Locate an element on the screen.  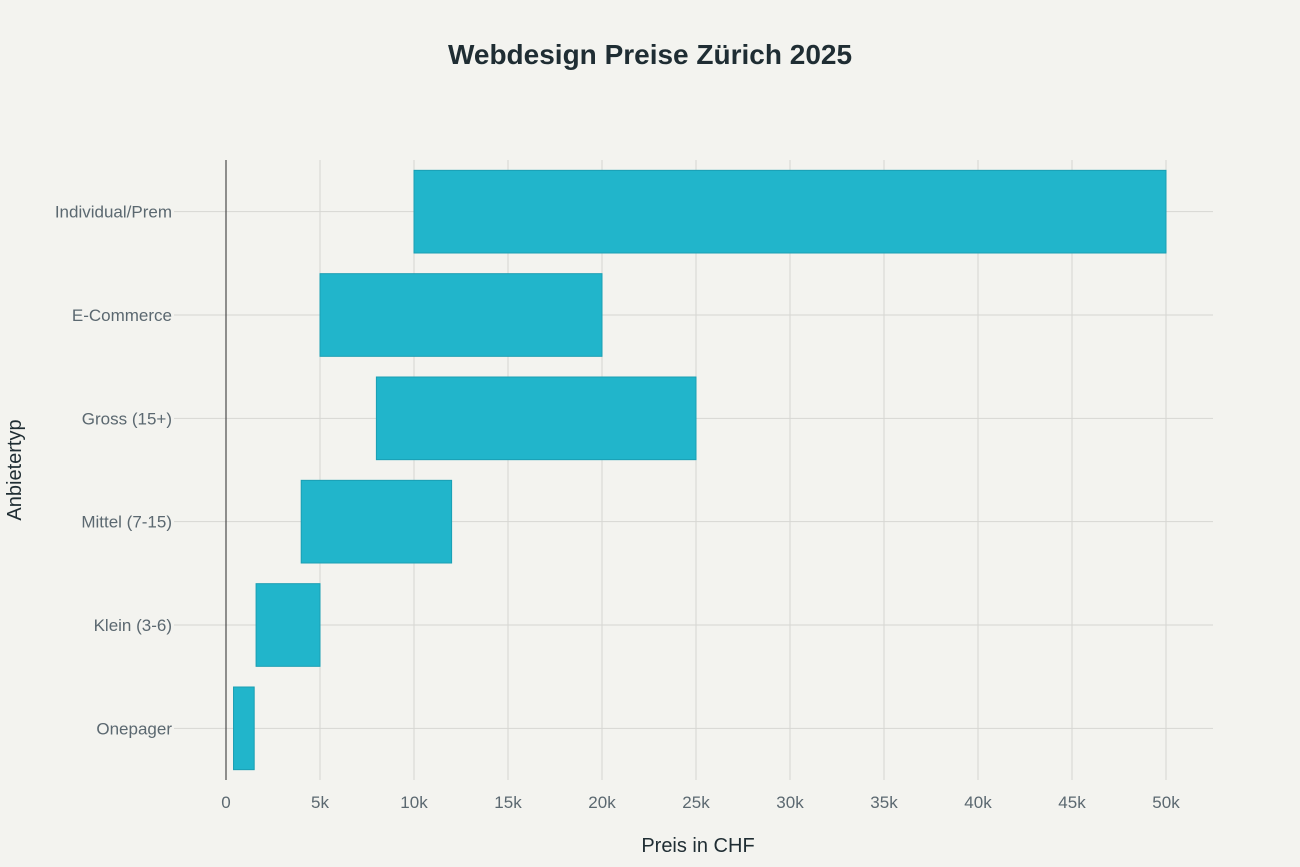
x-tick-label: 45k is located at coordinates (1072, 802).